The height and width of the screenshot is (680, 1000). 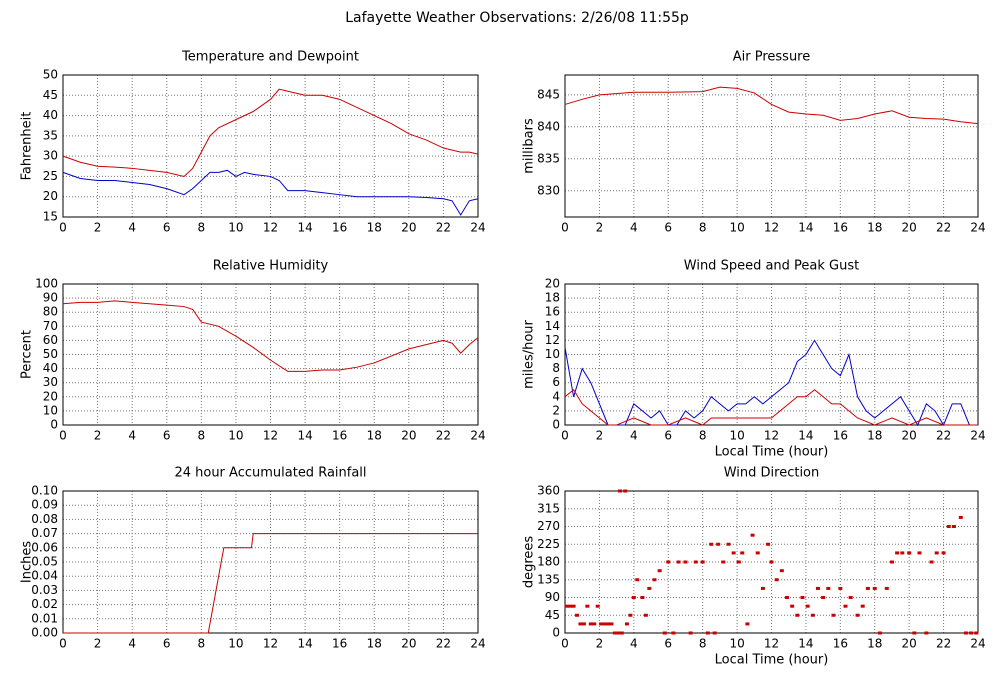 What do you see at coordinates (44, 547) in the screenshot?
I see `y-tick-label: 0.06` at bounding box center [44, 547].